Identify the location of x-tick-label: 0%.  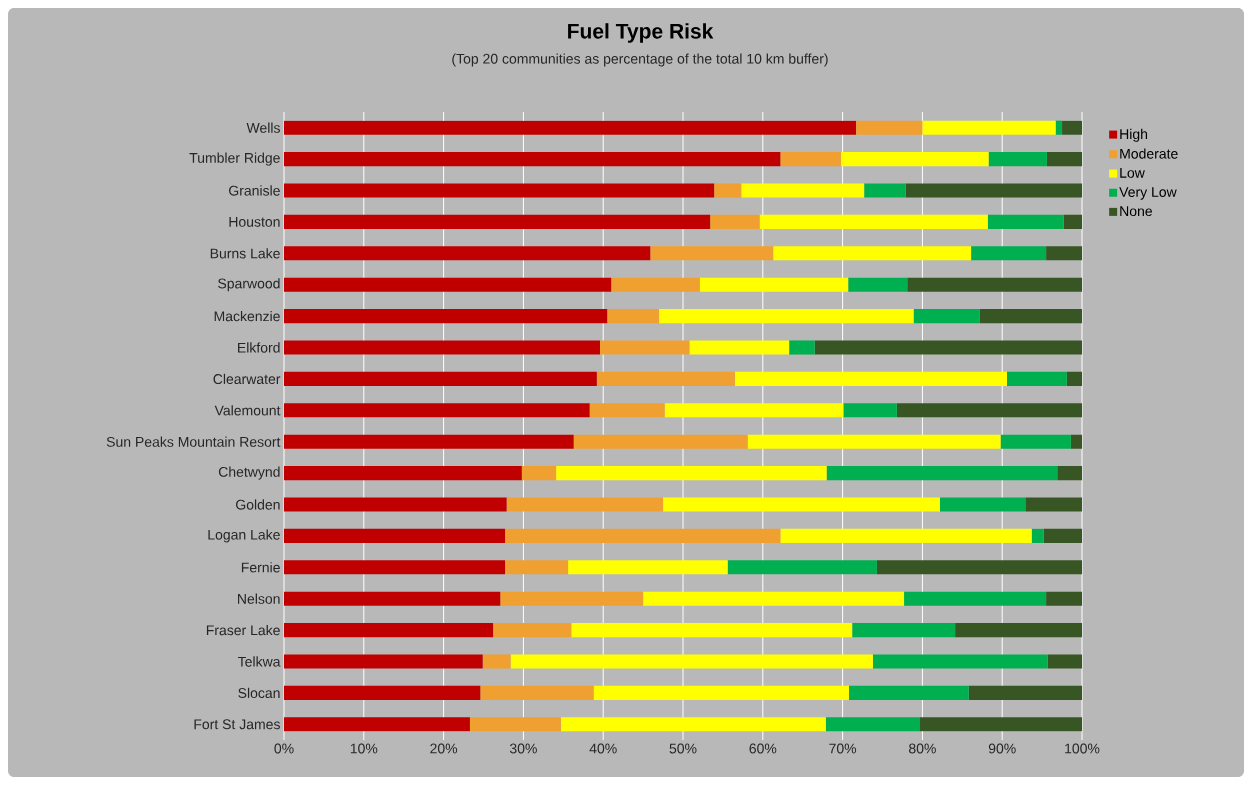
(284, 748).